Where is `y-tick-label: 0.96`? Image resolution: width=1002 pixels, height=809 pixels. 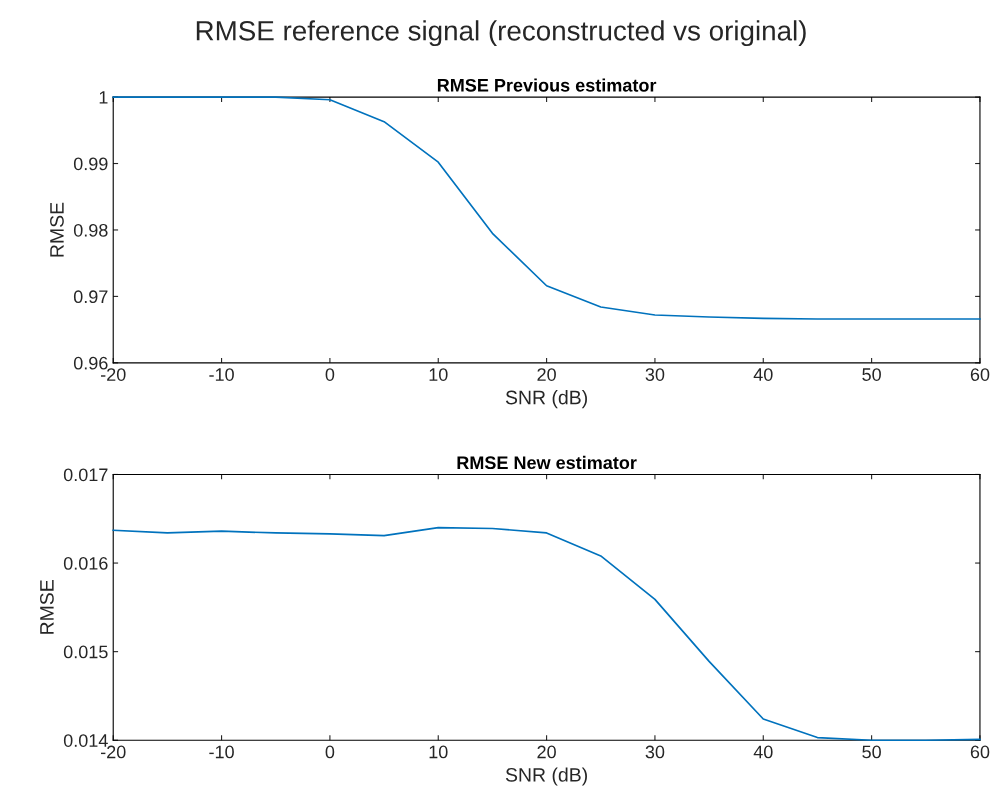 y-tick-label: 0.96 is located at coordinates (90, 363).